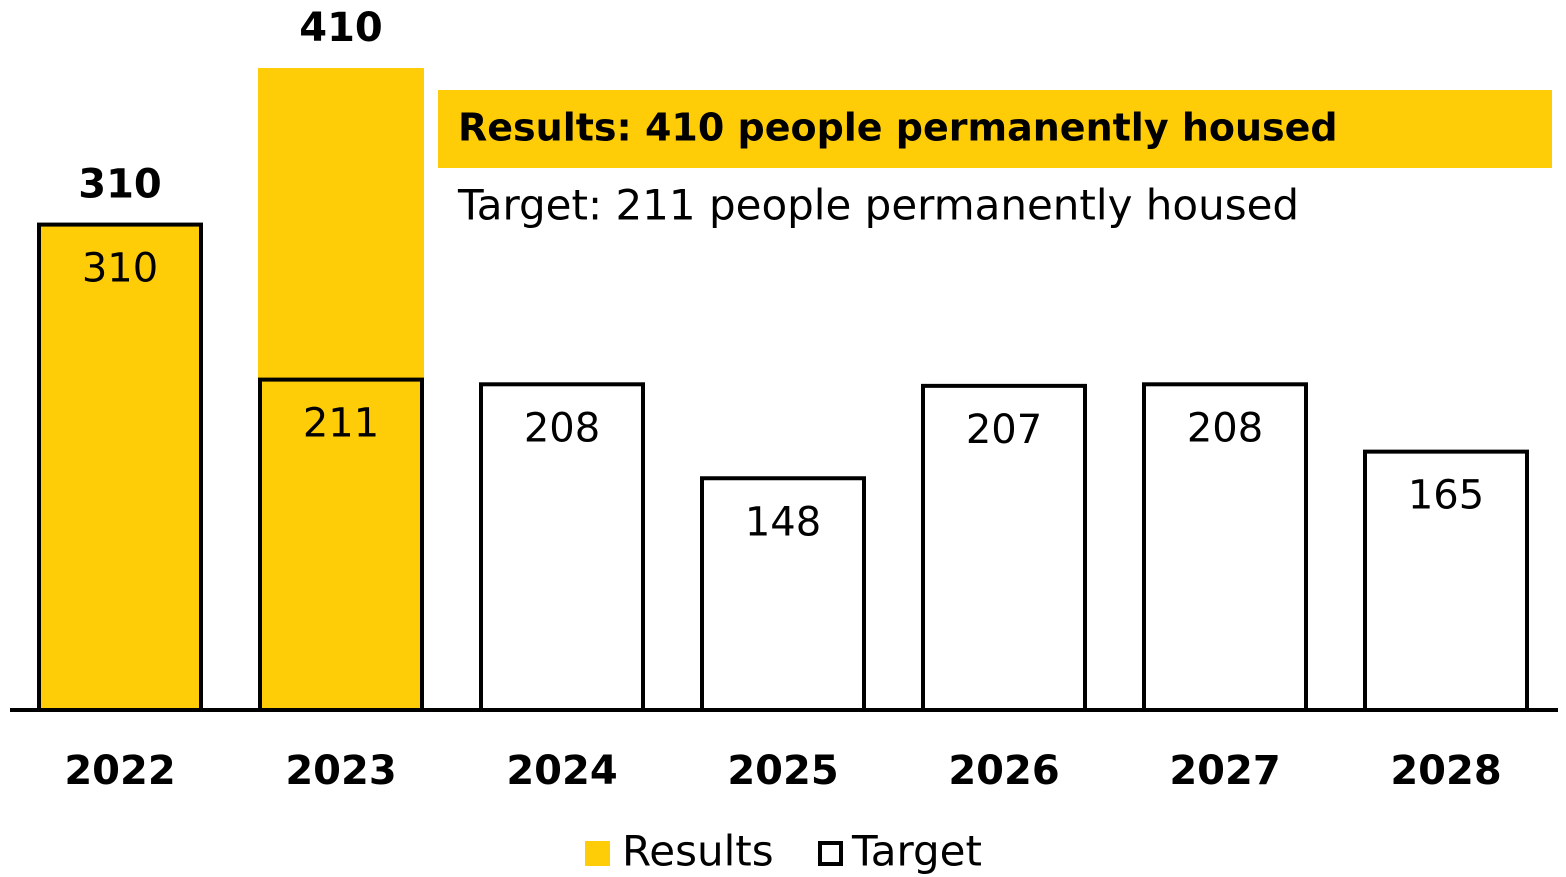 This screenshot has height=877, width=1566. I want to click on target-label: 310, so click(120, 269).